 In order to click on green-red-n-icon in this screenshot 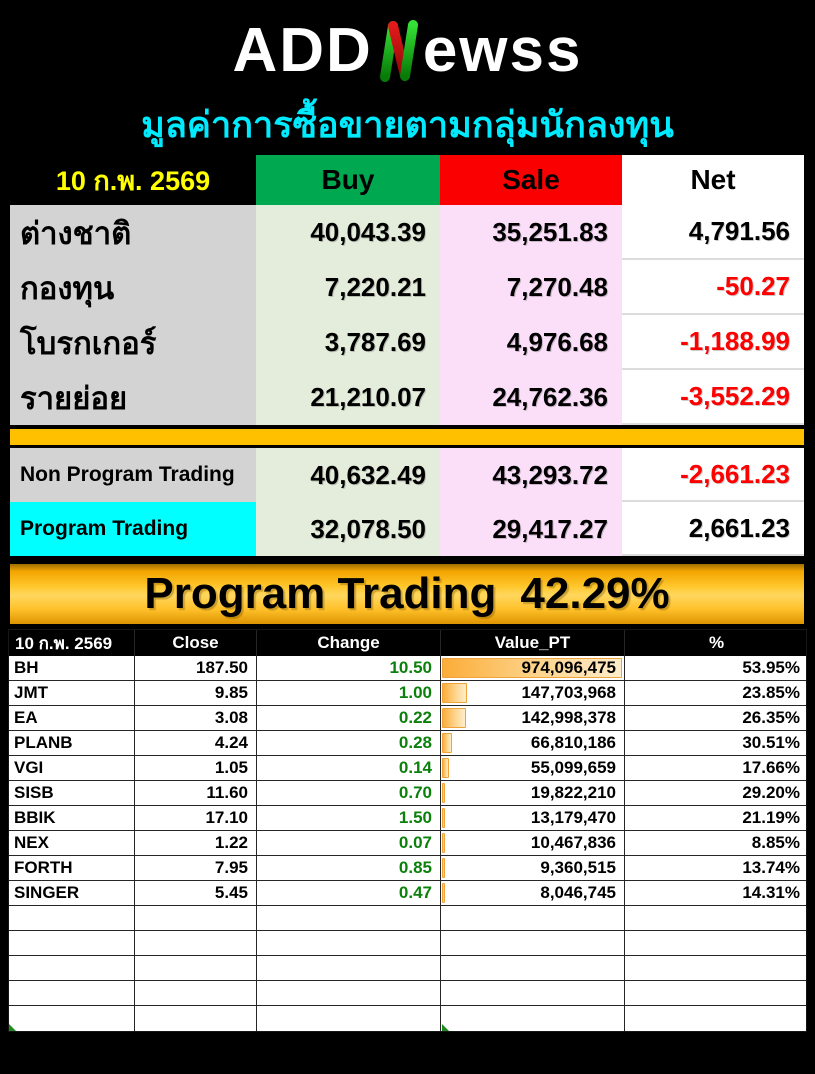, I will do `click(398, 51)`.